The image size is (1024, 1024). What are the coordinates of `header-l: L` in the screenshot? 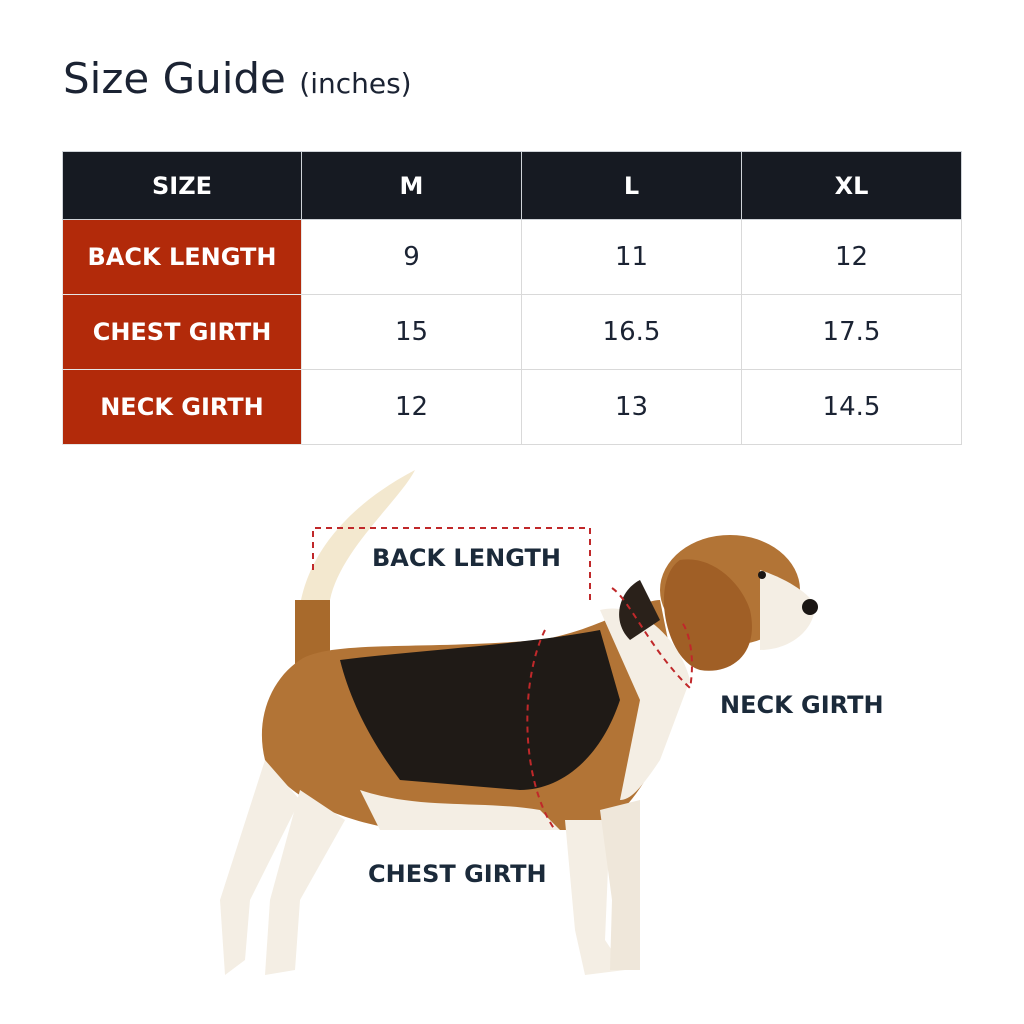 It's located at (631, 185).